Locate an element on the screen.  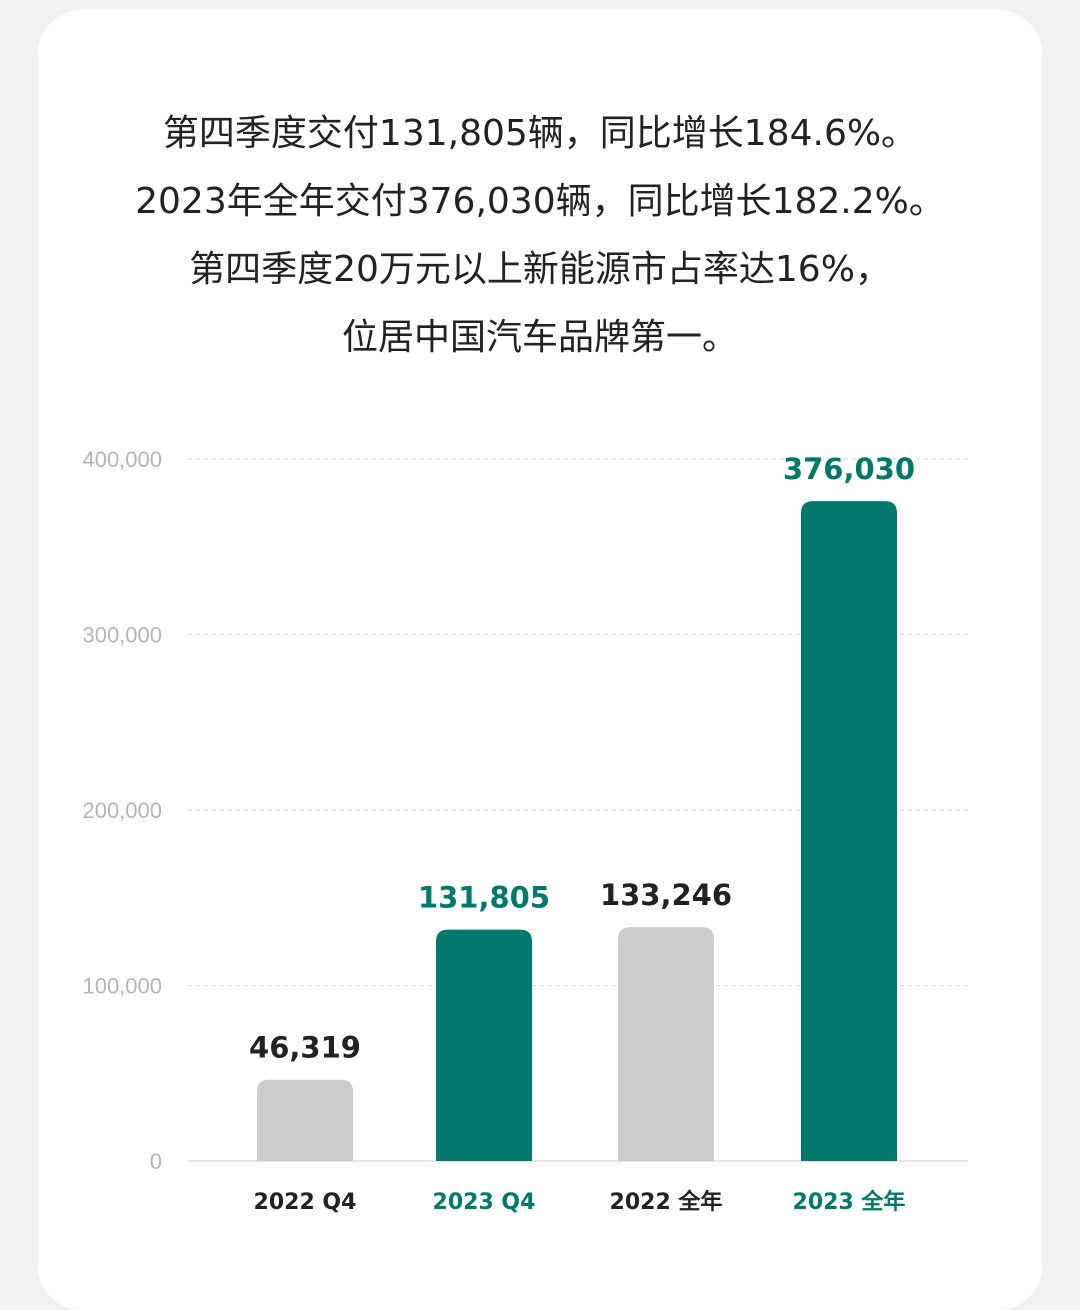
y-tick-label: 300,000 is located at coordinates (122, 635).